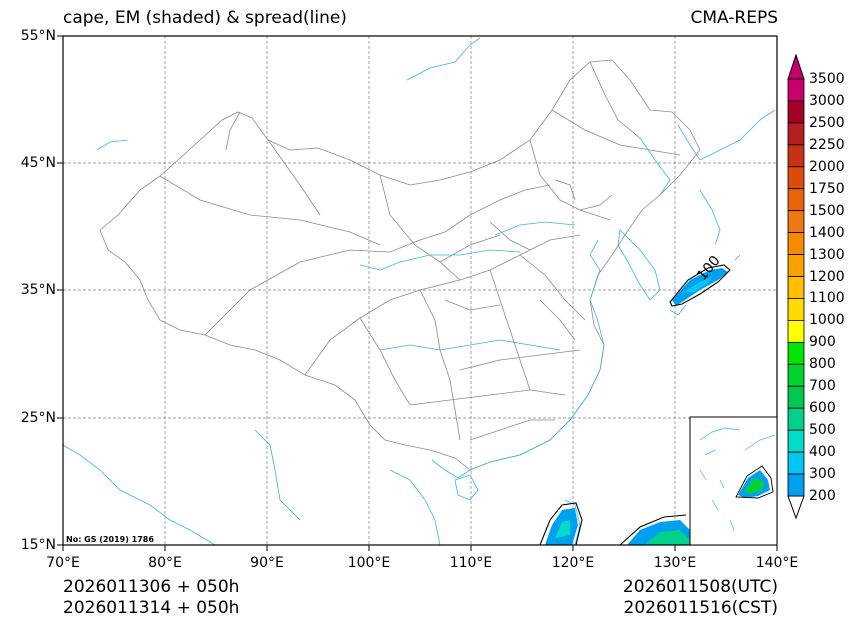  What do you see at coordinates (827, 232) in the screenshot?
I see `colorbar-label: 1400` at bounding box center [827, 232].